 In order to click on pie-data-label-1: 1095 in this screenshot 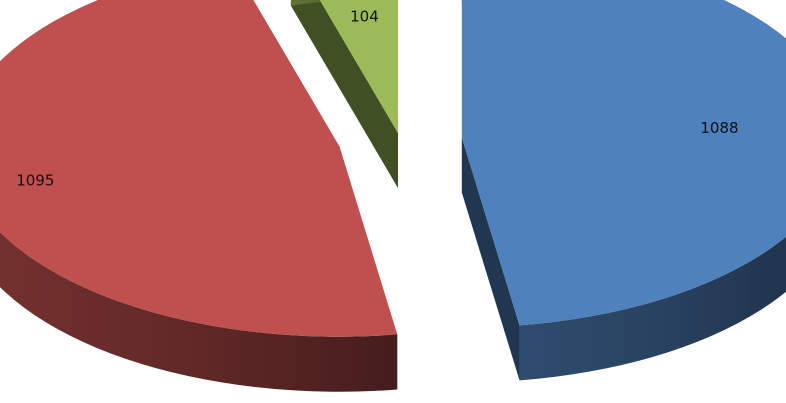, I will do `click(35, 181)`.